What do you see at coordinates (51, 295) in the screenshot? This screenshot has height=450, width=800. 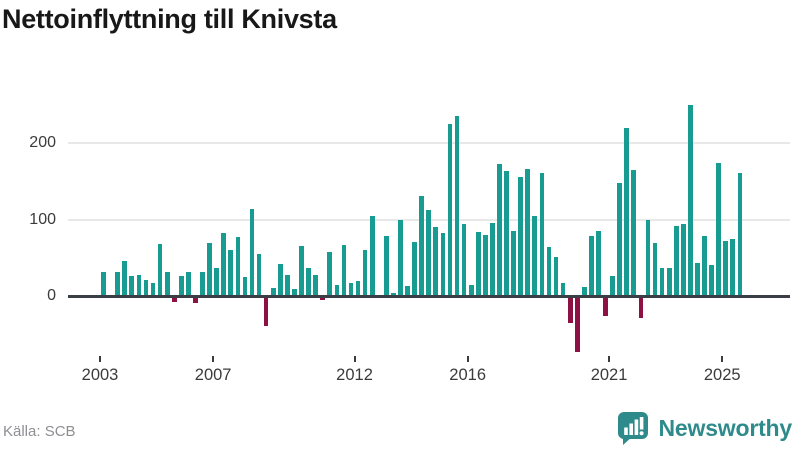 I see `y-tick-label: 0` at bounding box center [51, 295].